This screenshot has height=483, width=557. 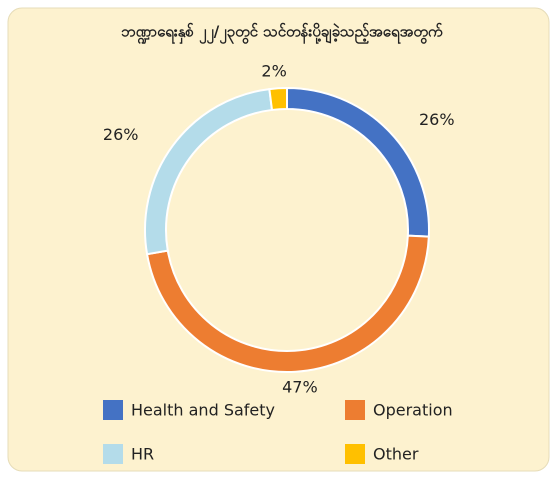 I want to click on data-label: 47%, so click(x=300, y=387).